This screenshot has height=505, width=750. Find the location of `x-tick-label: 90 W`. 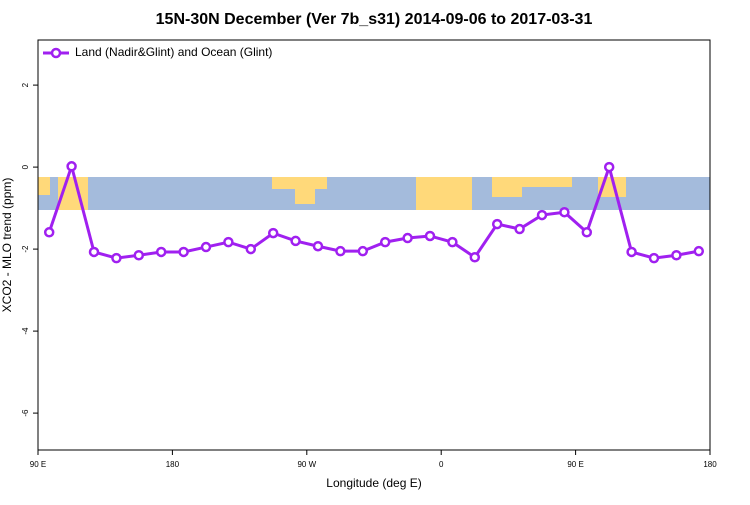

x-tick-label: 90 W is located at coordinates (306, 464).